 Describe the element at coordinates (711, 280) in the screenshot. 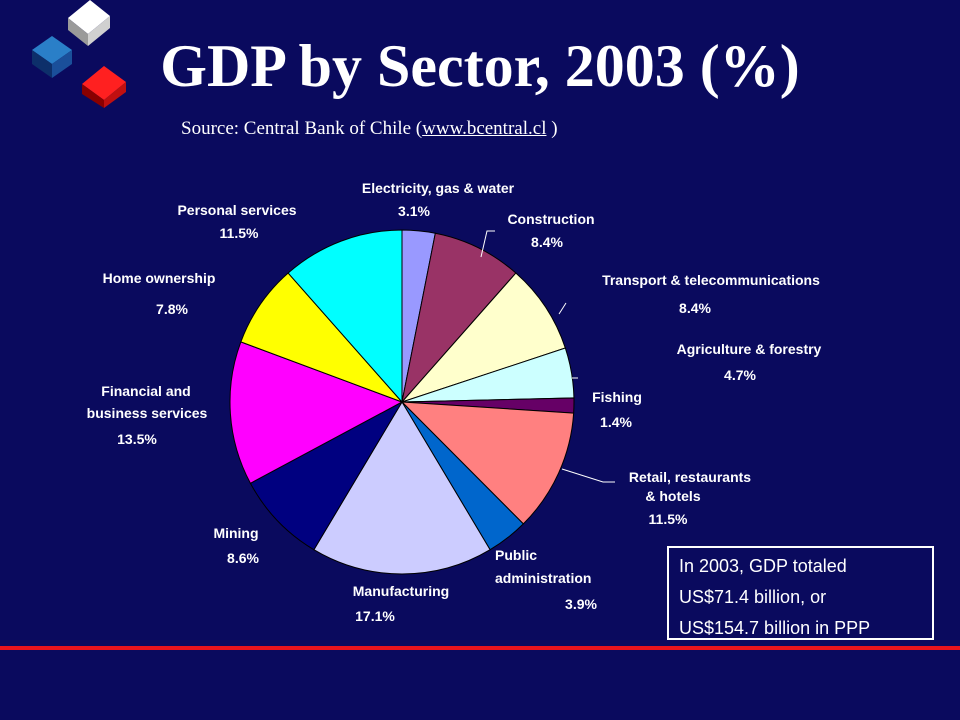

I see `label-transport-telecommunications: Transport & telecommunications` at that location.